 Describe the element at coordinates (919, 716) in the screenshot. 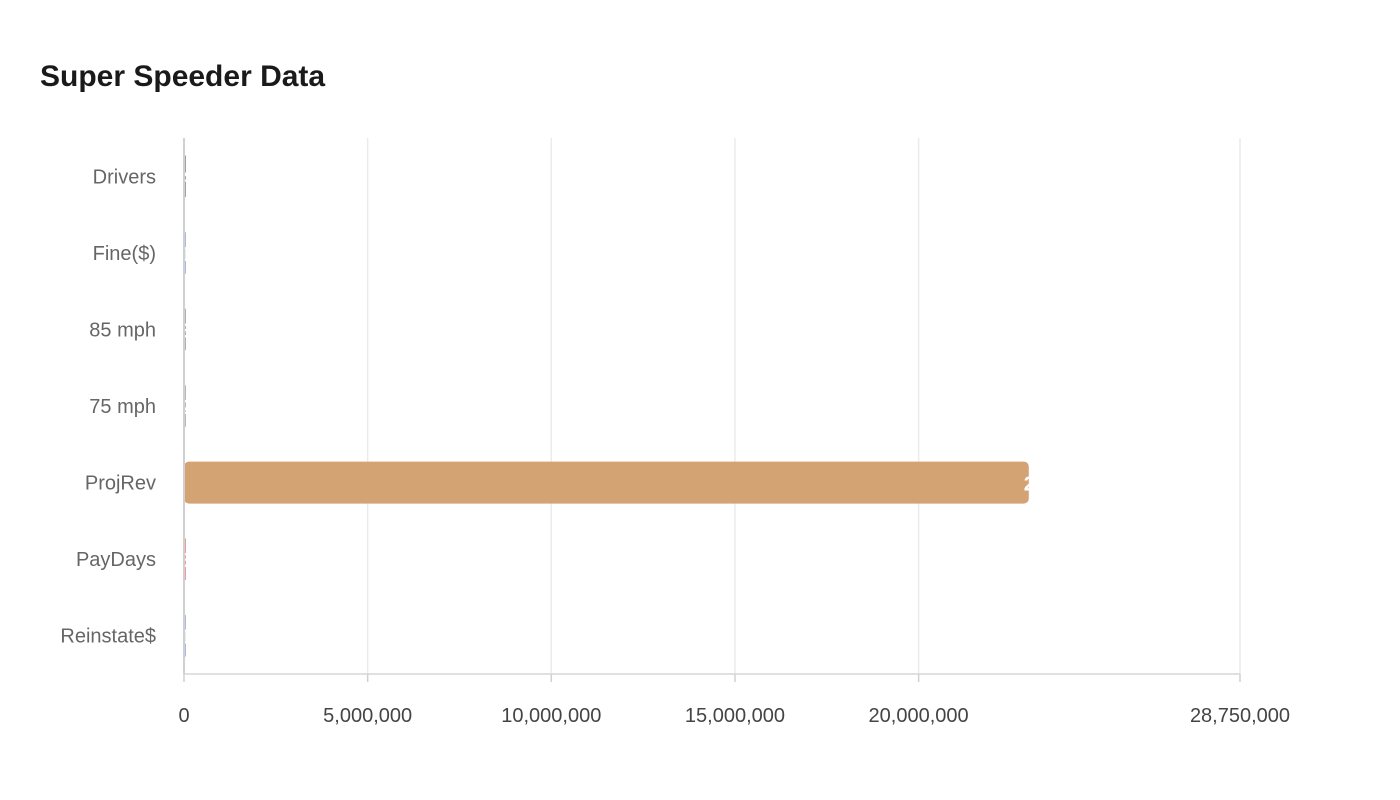

I see `x-tick-label: 20,000,000` at that location.